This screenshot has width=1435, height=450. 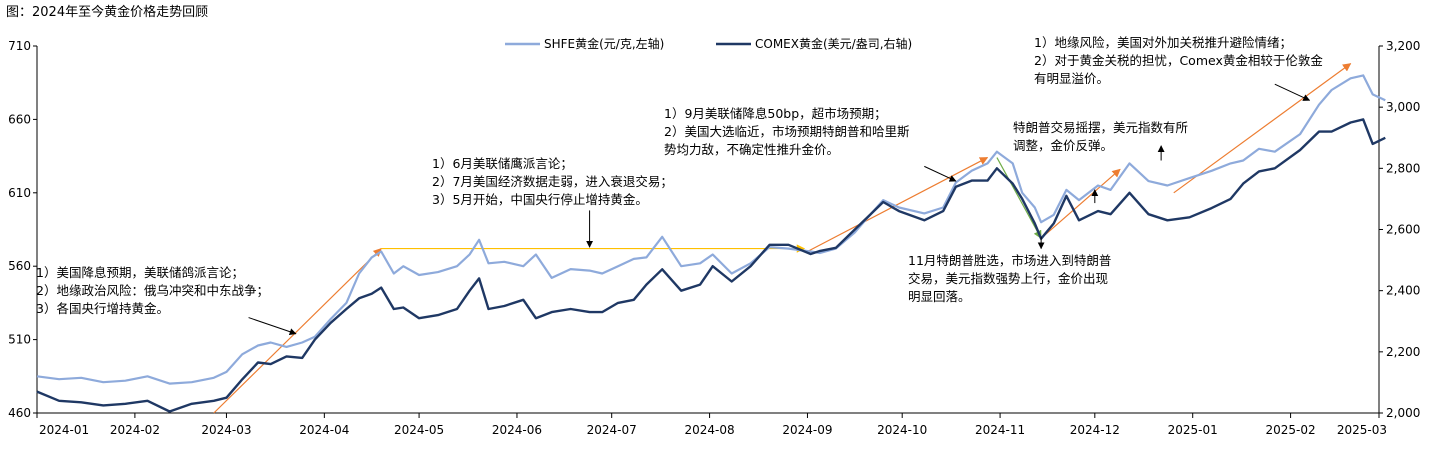 I want to click on y-left-tick-label: 510, so click(x=19, y=340).